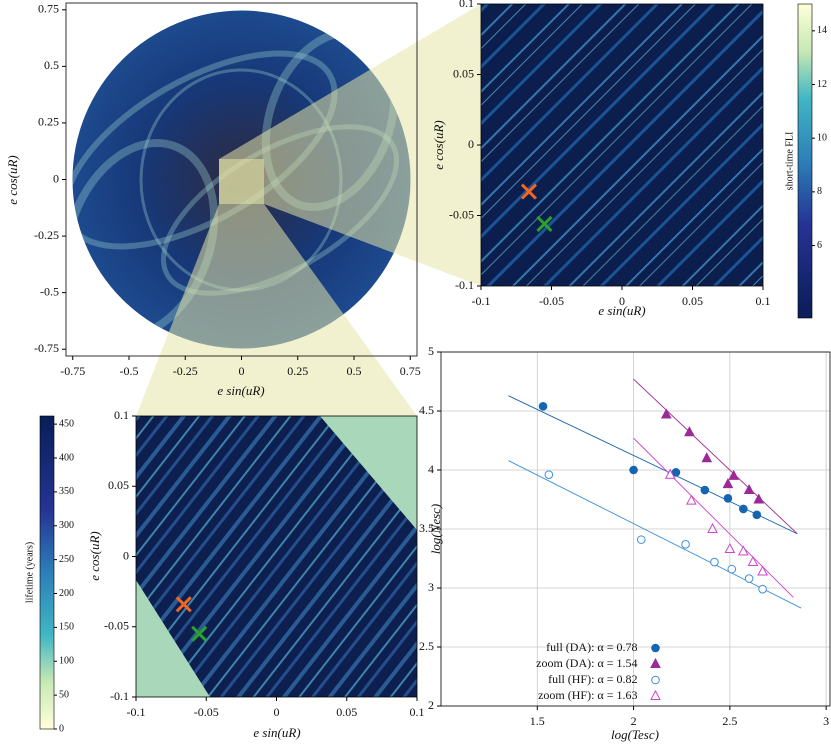 The image size is (831, 746). I want to click on y-tick-label: 0.75, so click(48, 9).